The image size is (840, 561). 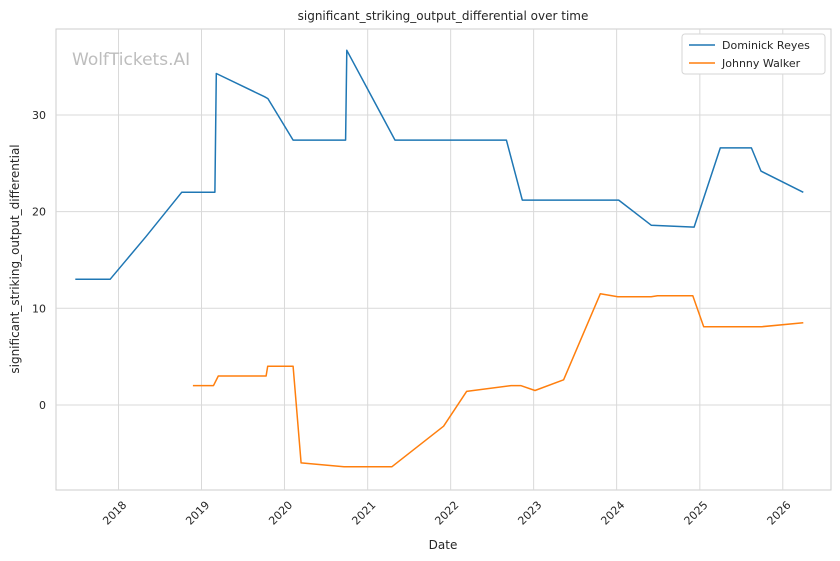 I want to click on x-tick-label: 2019, so click(x=197, y=513).